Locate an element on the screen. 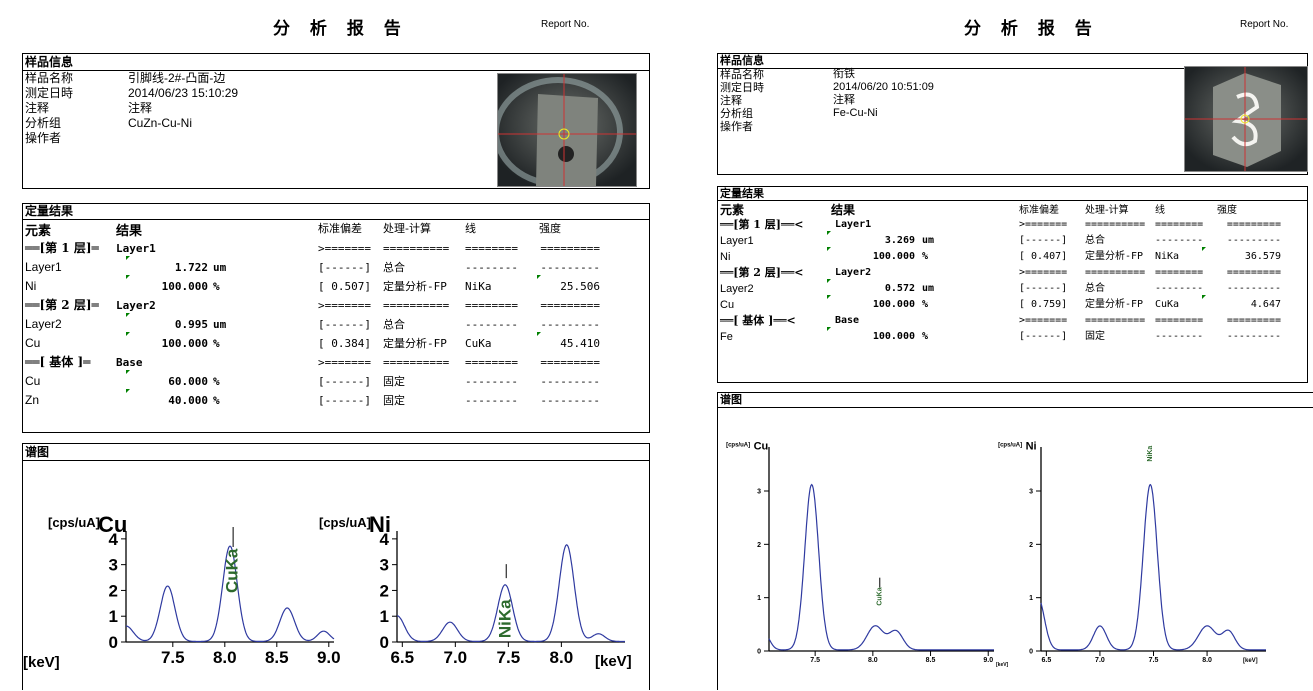 The image size is (1313, 691). element-label: Cu is located at coordinates (761, 446).